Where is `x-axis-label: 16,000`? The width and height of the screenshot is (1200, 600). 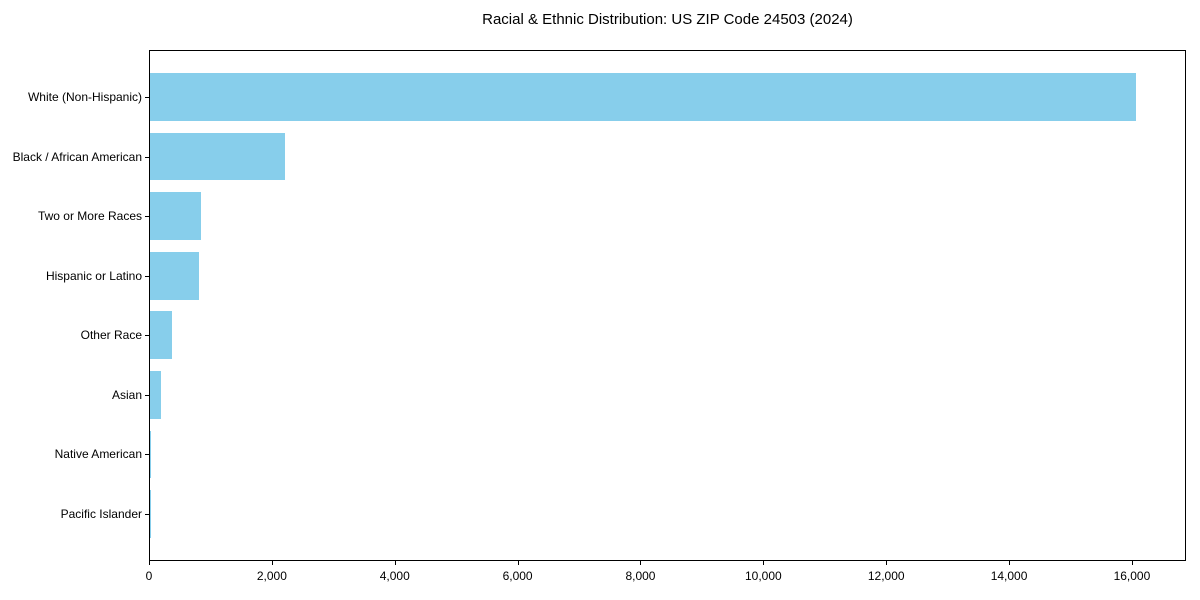 x-axis-label: 16,000 is located at coordinates (1132, 576).